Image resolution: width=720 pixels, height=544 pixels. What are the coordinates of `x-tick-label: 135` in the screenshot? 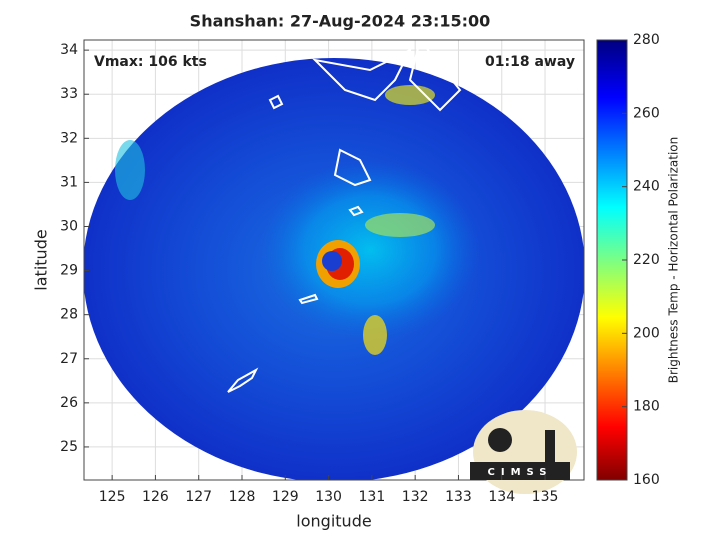 It's located at (545, 497).